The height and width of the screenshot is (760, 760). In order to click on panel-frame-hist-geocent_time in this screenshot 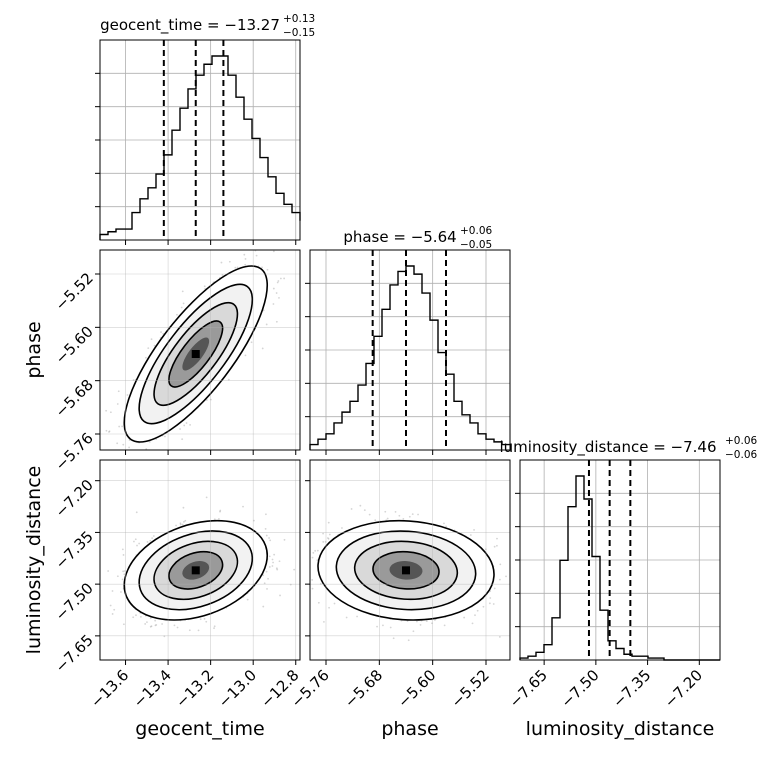, I will do `click(200, 140)`.